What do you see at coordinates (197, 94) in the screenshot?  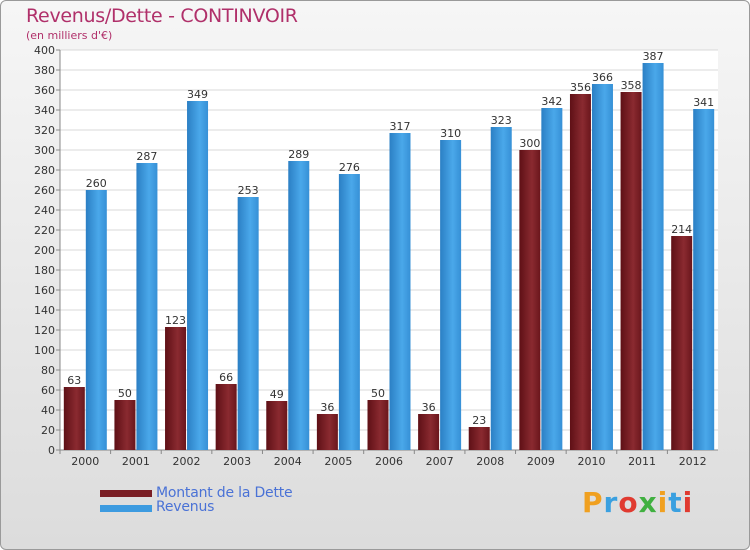 I see `data-label-revenus: 349` at bounding box center [197, 94].